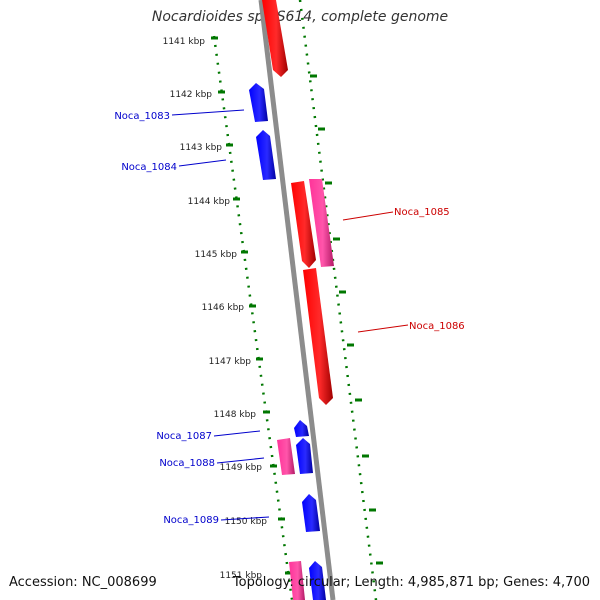 This screenshot has height=600, width=600. I want to click on tick-label-1146: 1146 kbp, so click(223, 308).